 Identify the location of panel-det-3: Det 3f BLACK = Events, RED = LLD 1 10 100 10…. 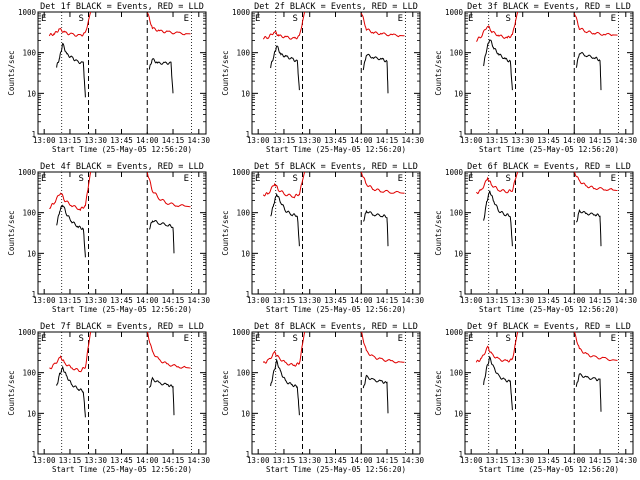
(536, 78).